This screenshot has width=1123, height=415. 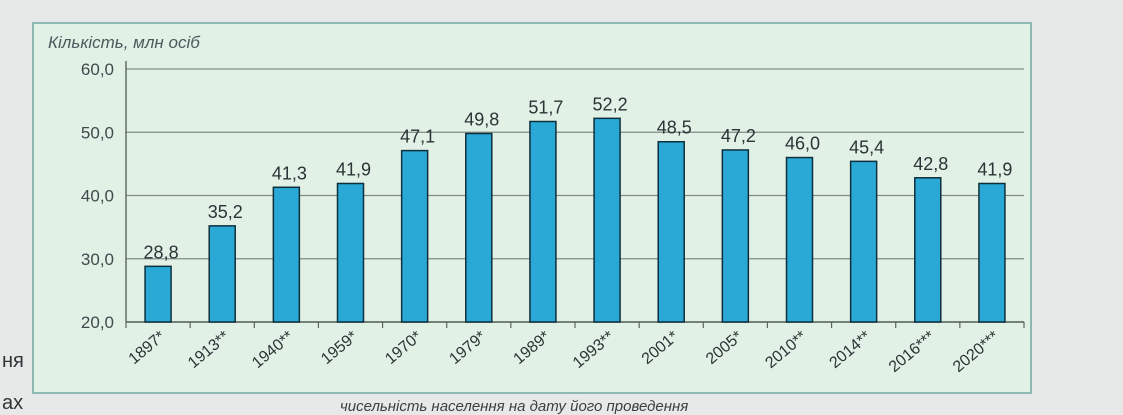 I want to click on x-tick-label: 1959*, so click(x=339, y=348).